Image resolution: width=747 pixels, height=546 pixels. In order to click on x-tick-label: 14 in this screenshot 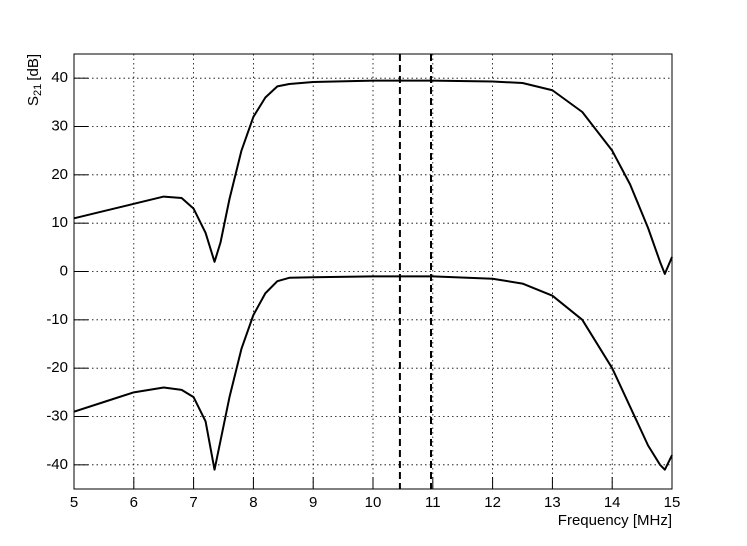, I will do `click(612, 502)`.